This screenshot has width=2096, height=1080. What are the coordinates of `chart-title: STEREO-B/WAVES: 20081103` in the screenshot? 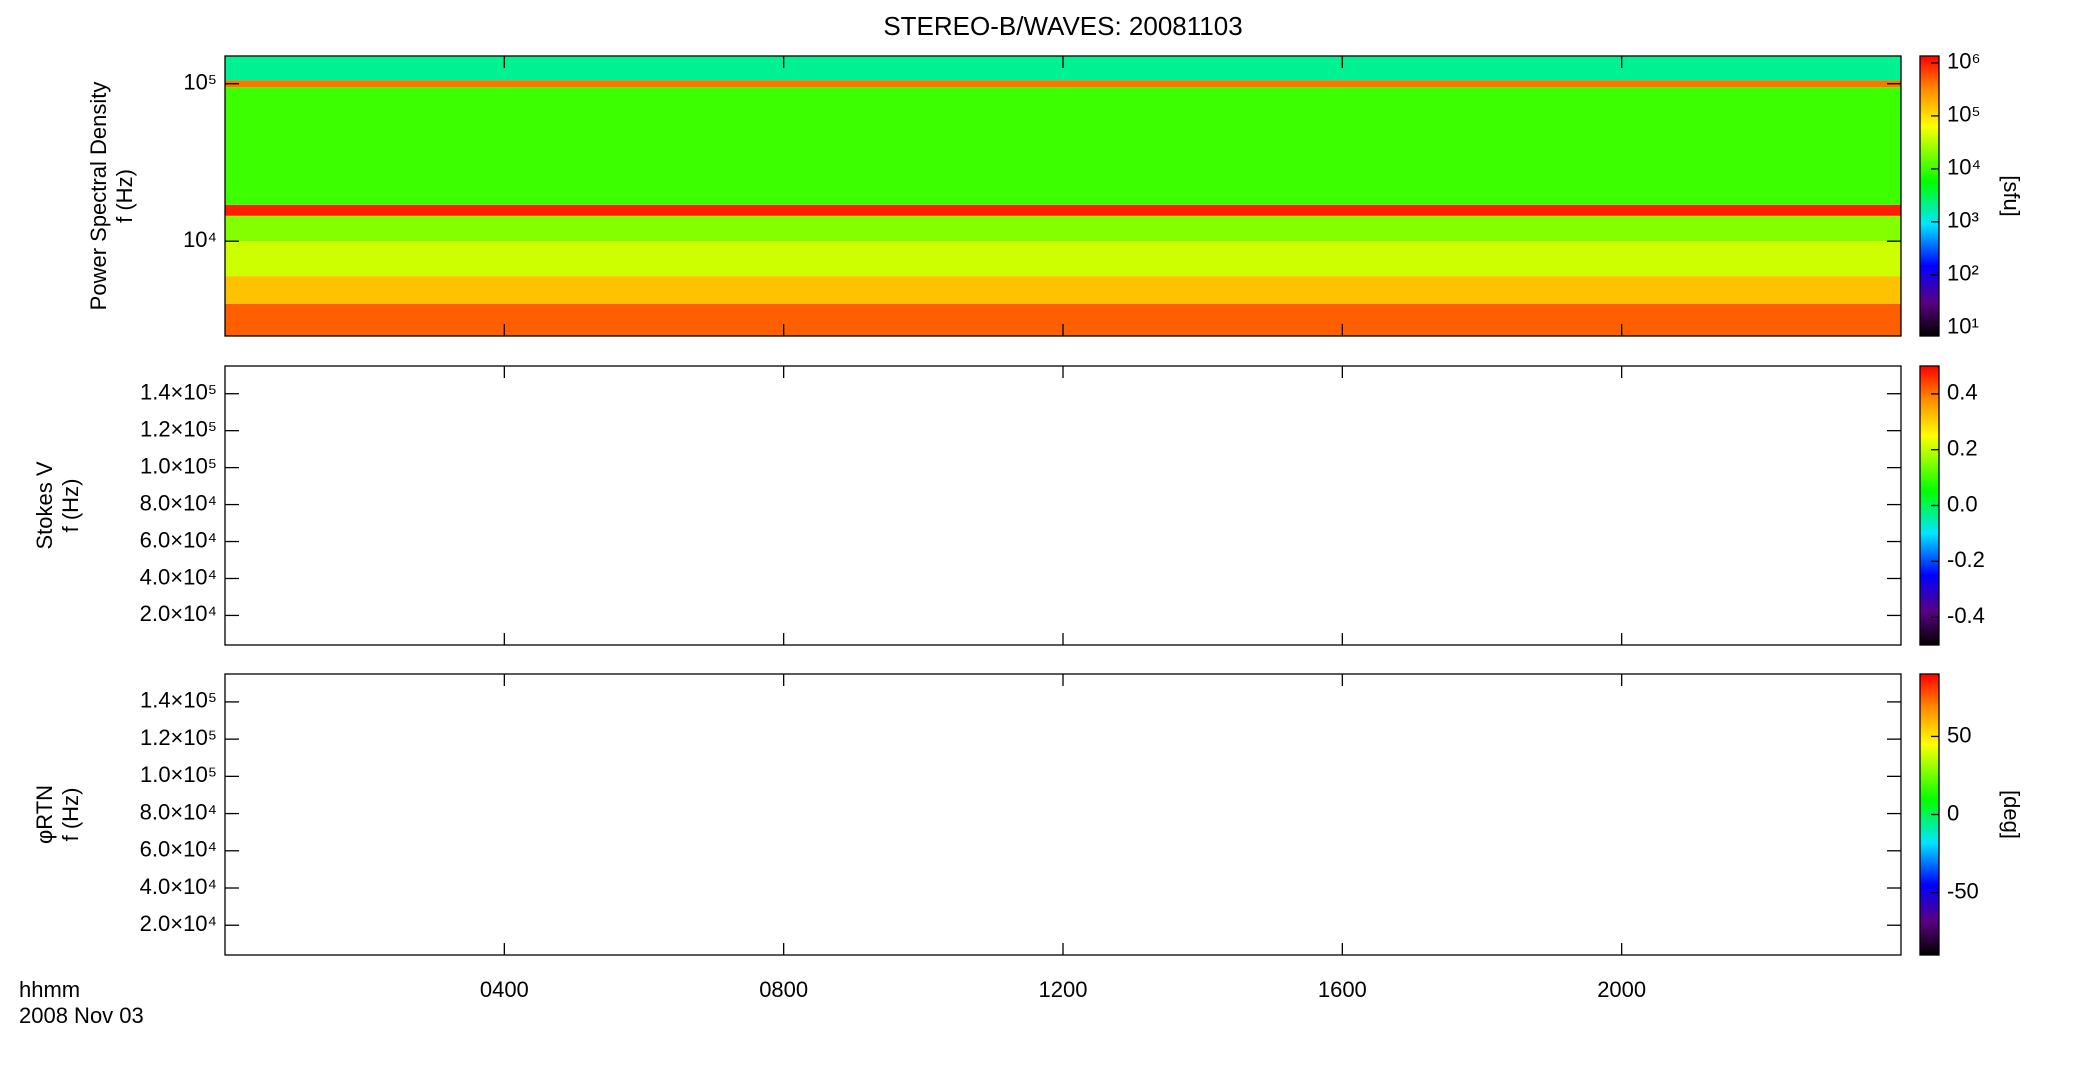 It's located at (1062, 26).